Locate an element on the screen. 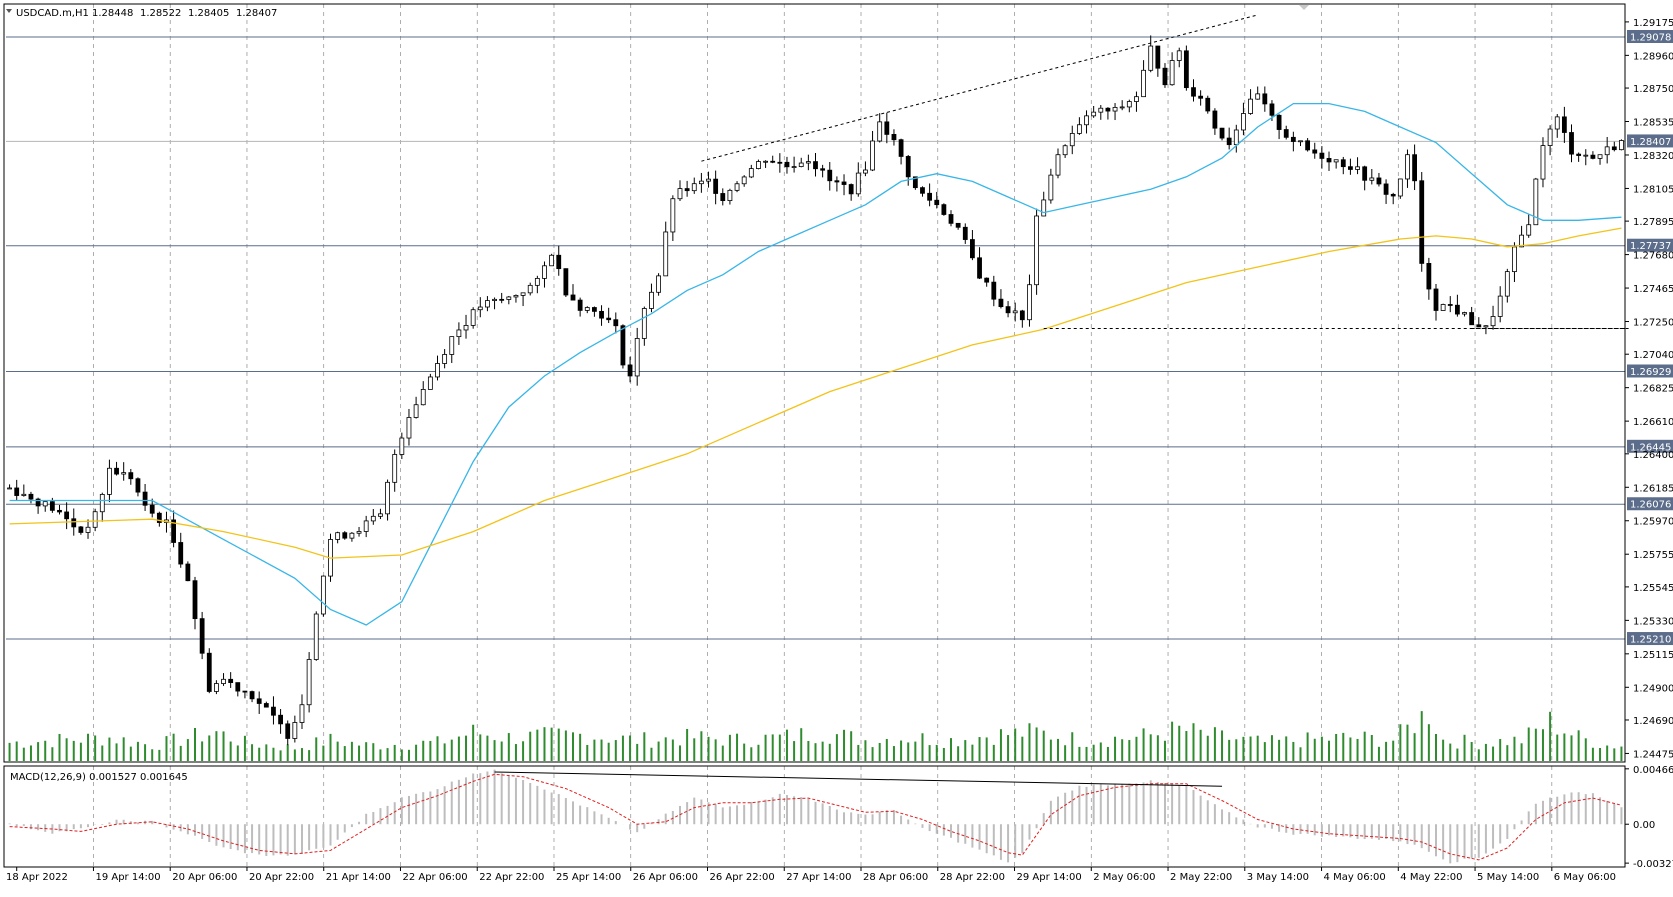  time-label: 20 Apr 22:00 is located at coordinates (281, 877).